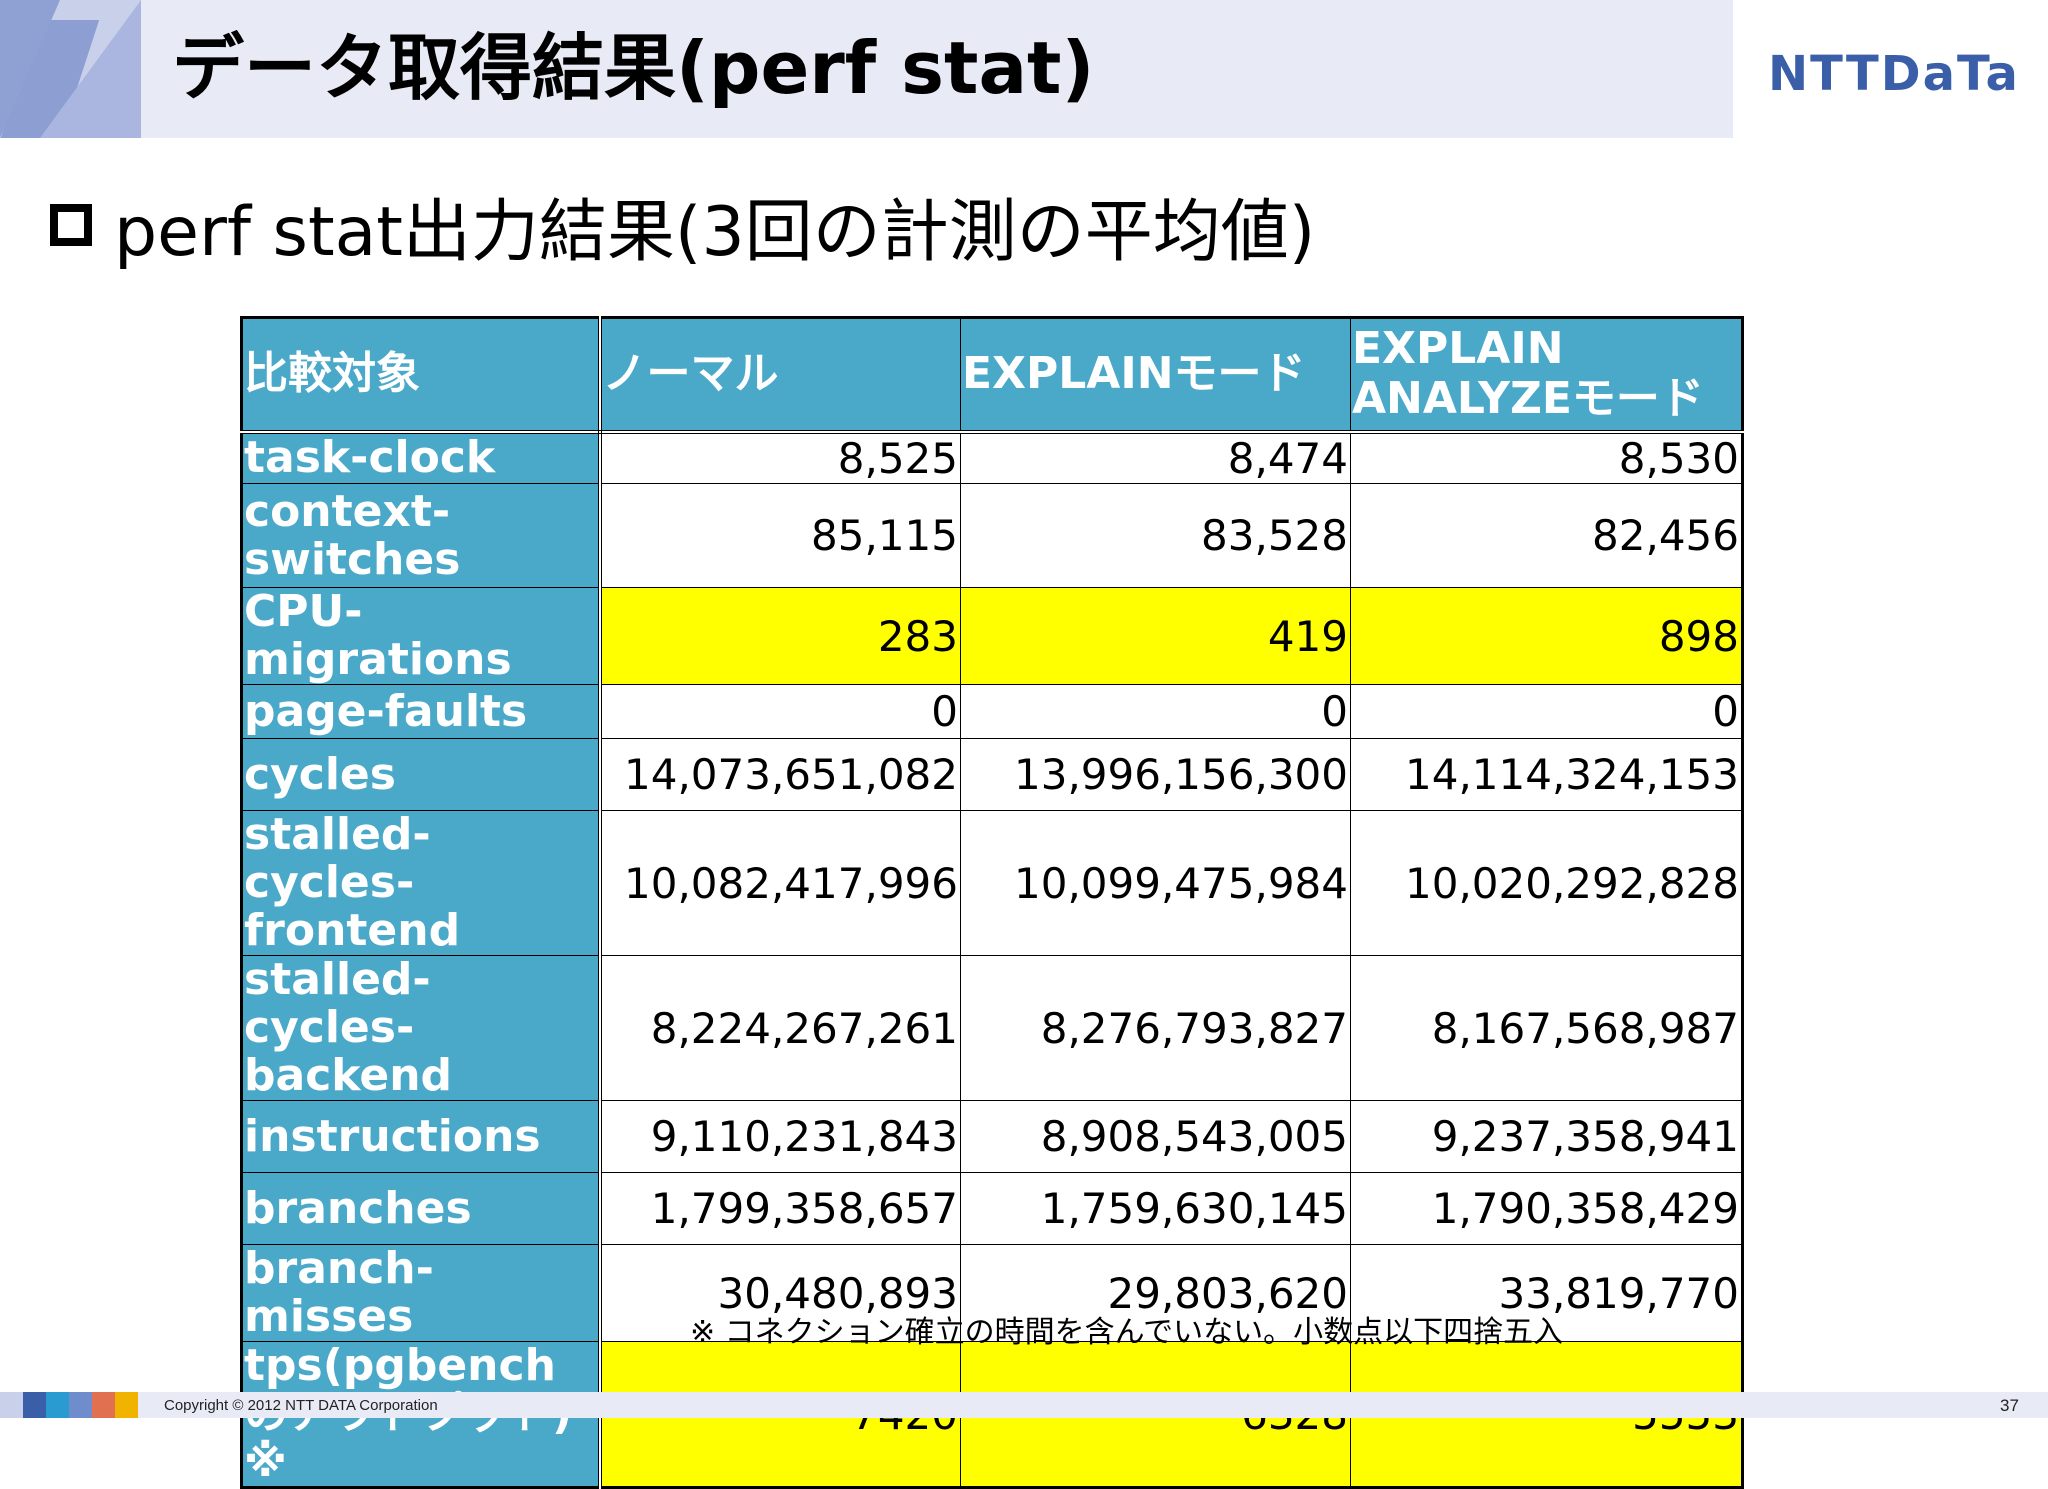 The width and height of the screenshot is (2048, 1489). What do you see at coordinates (421, 1293) in the screenshot?
I see `row-label: branch-misses` at bounding box center [421, 1293].